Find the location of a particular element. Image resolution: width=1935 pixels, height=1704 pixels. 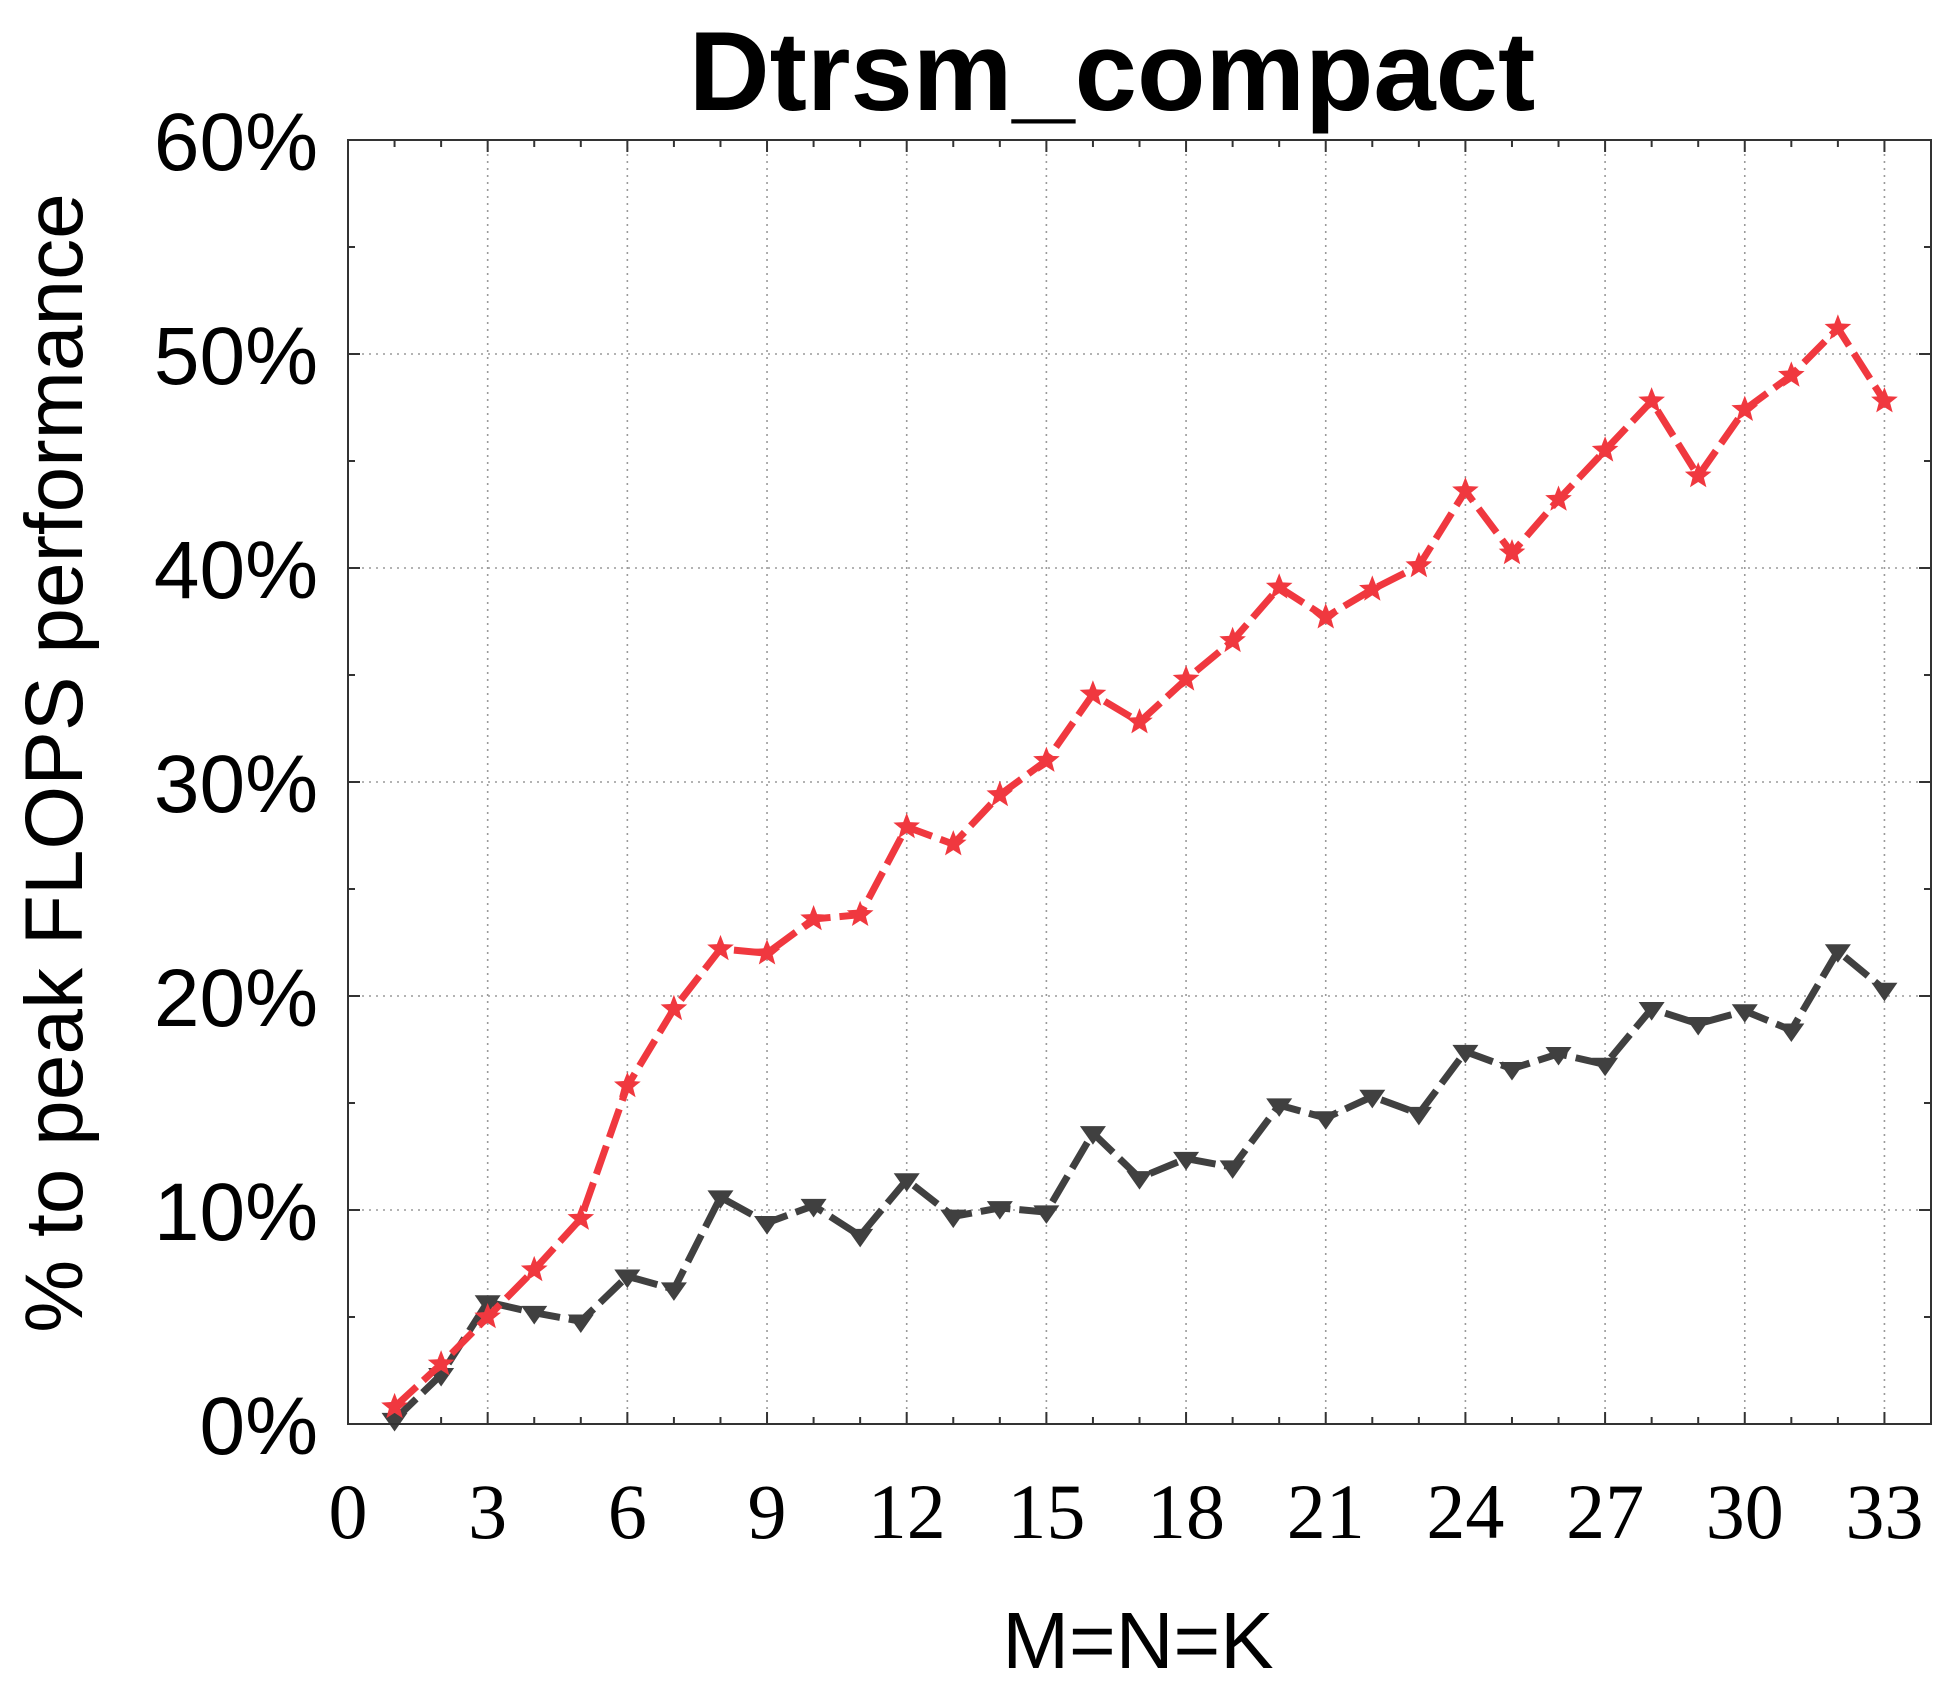

x-tick-label: 6 is located at coordinates (627, 1511).